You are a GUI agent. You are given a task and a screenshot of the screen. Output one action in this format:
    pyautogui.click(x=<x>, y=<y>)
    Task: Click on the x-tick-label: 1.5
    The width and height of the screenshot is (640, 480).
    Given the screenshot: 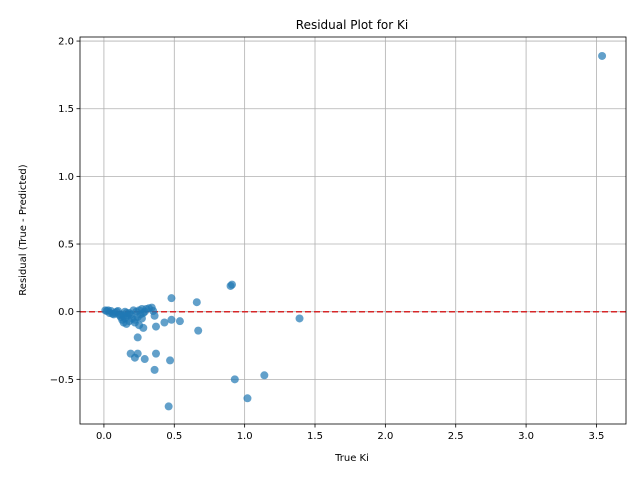 What is the action you would take?
    pyautogui.click(x=315, y=436)
    